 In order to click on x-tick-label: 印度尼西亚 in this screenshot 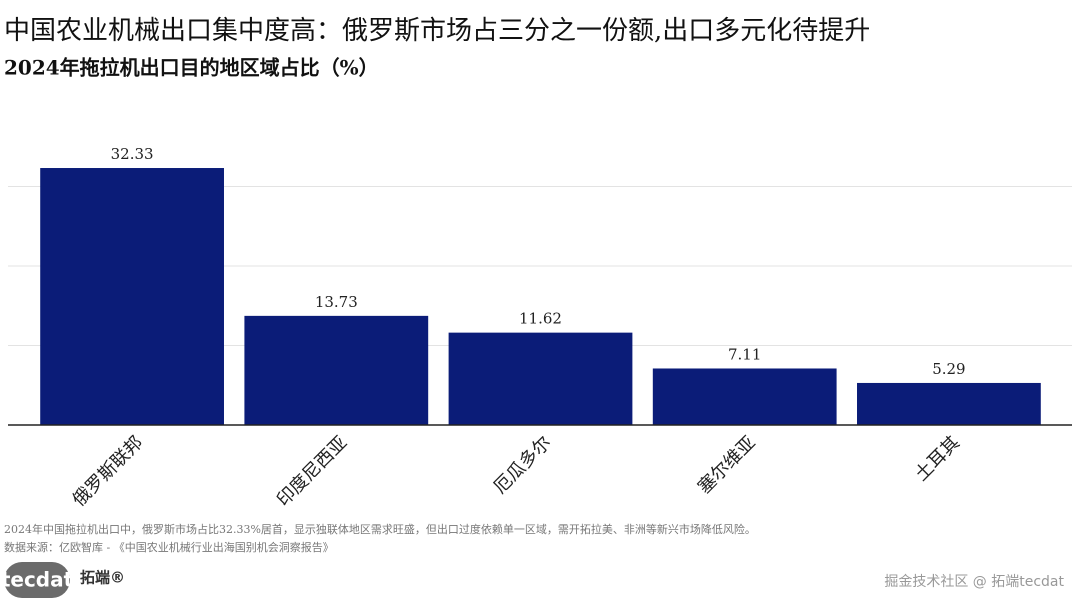, I will do `click(312, 471)`.